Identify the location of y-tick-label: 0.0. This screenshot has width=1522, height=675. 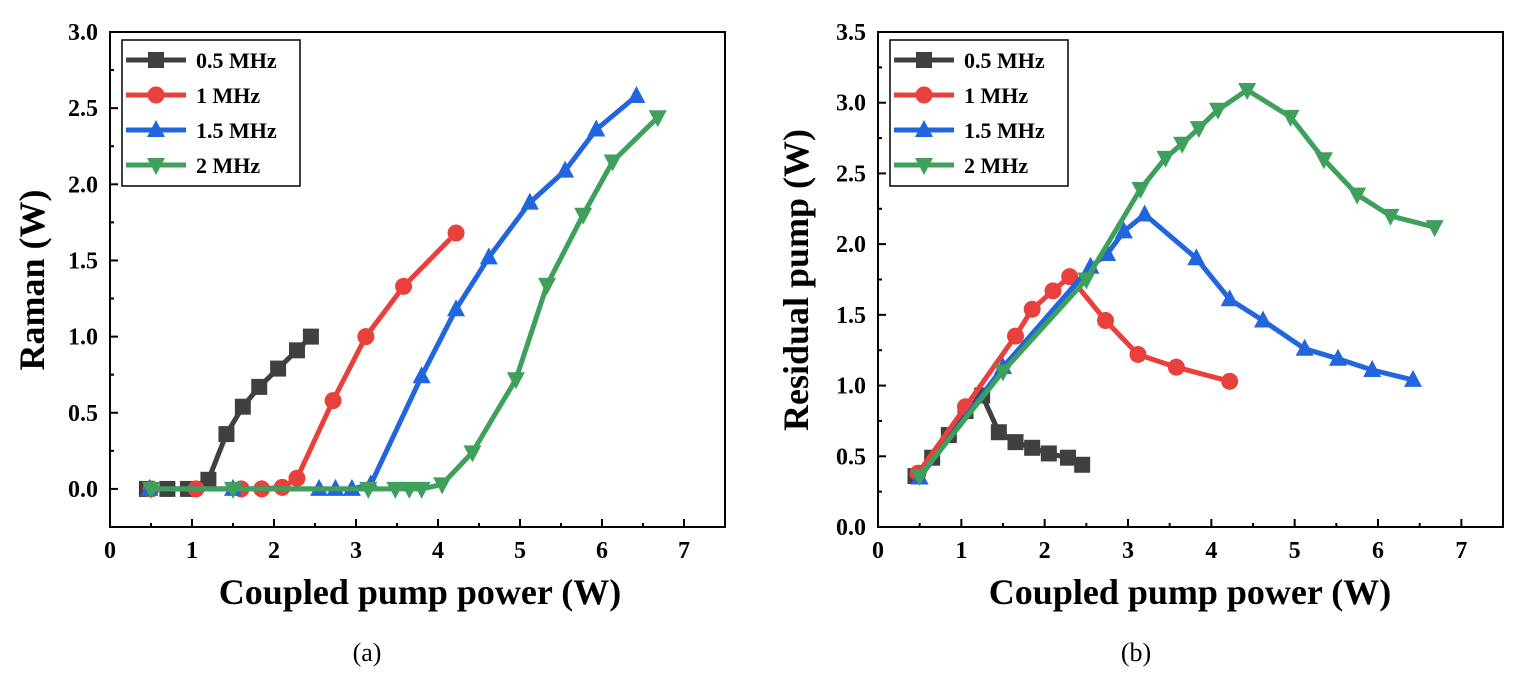
(851, 528).